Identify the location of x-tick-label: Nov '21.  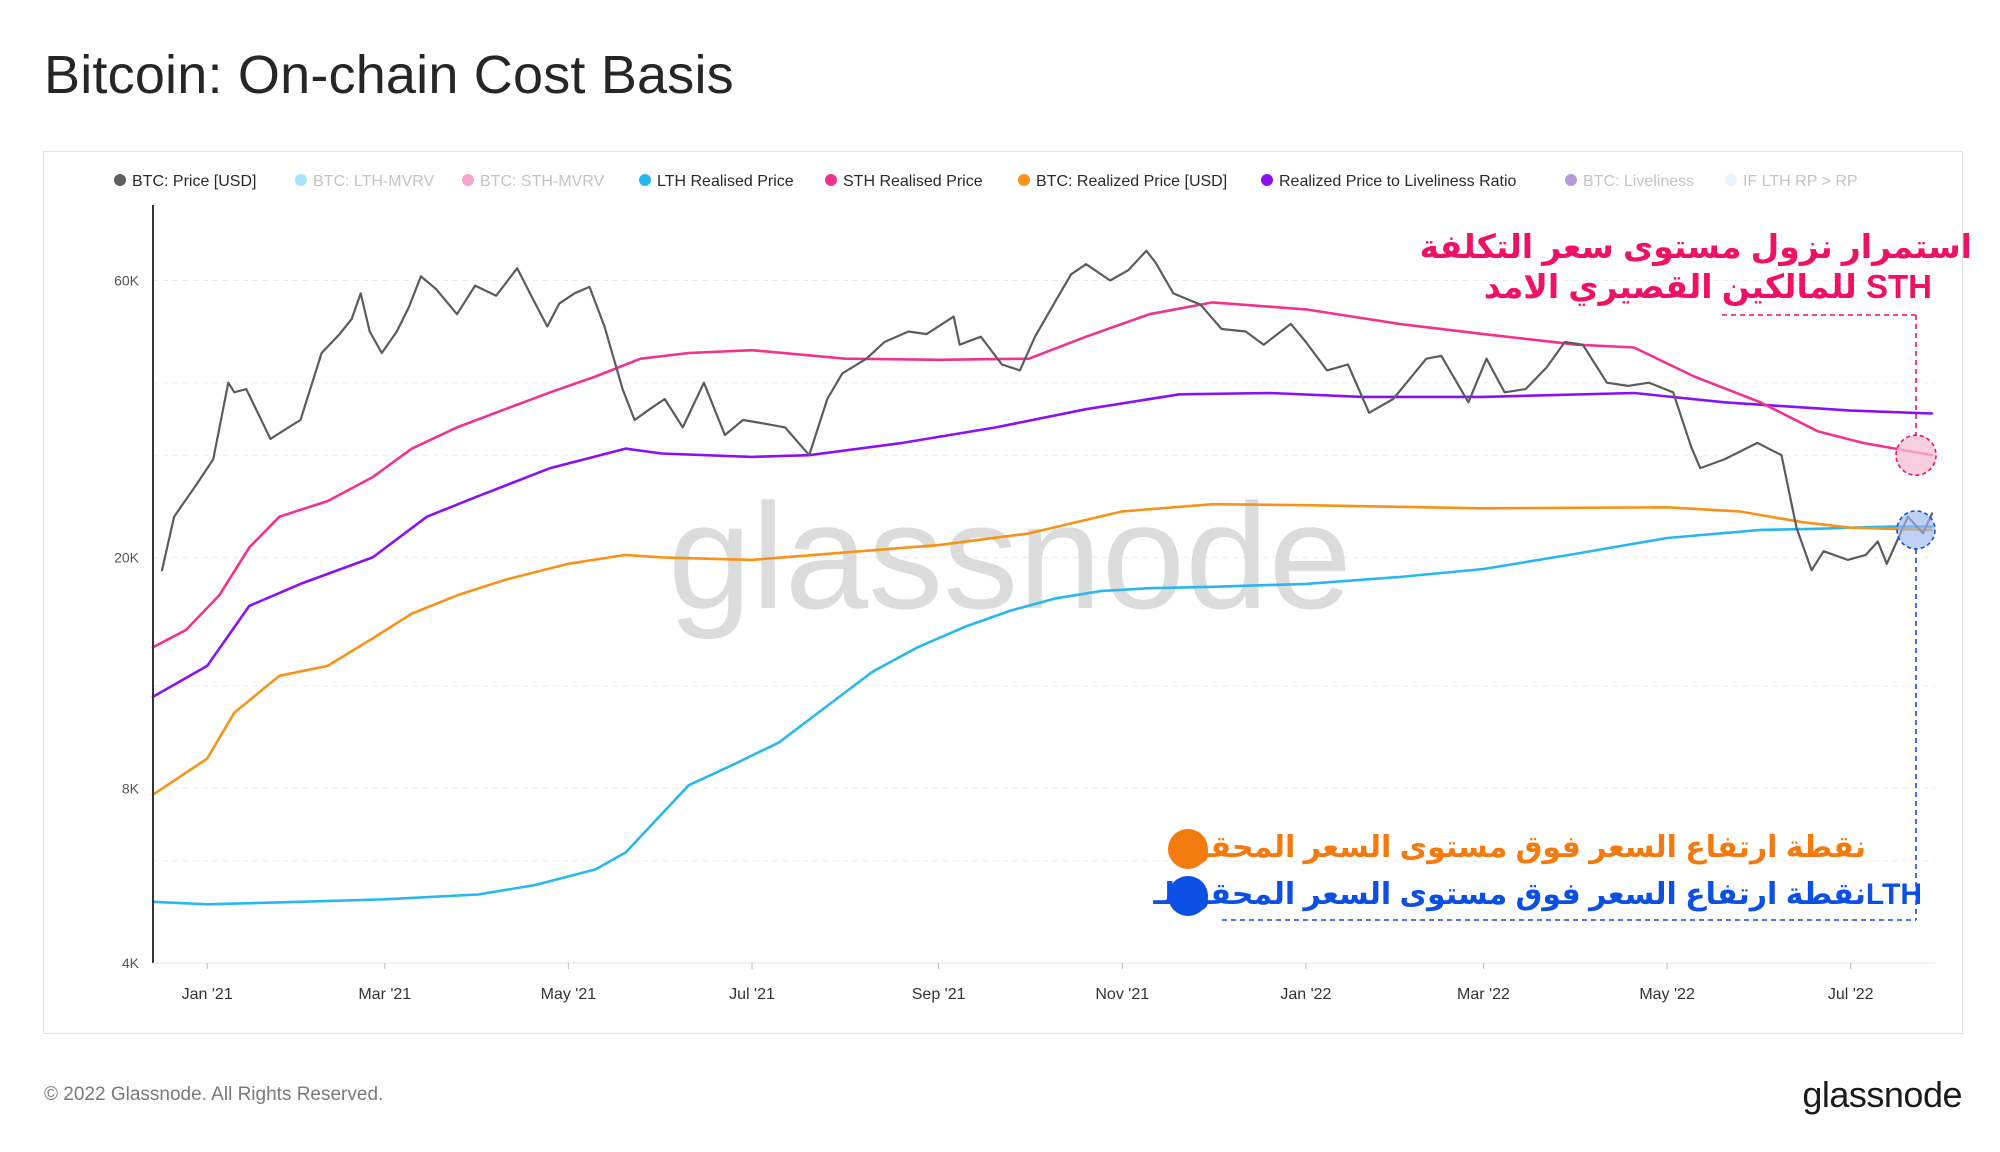
(1122, 994).